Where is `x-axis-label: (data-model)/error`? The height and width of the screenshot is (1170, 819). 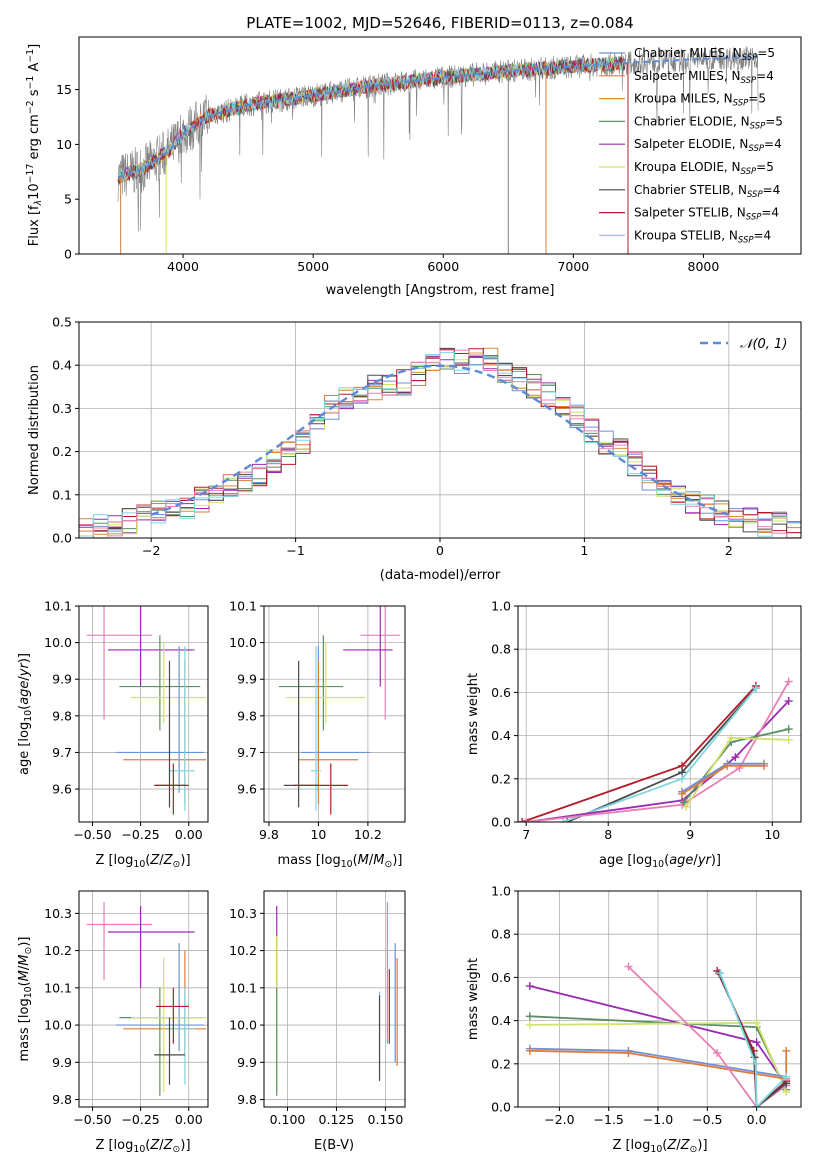 x-axis-label: (data-model)/error is located at coordinates (440, 575).